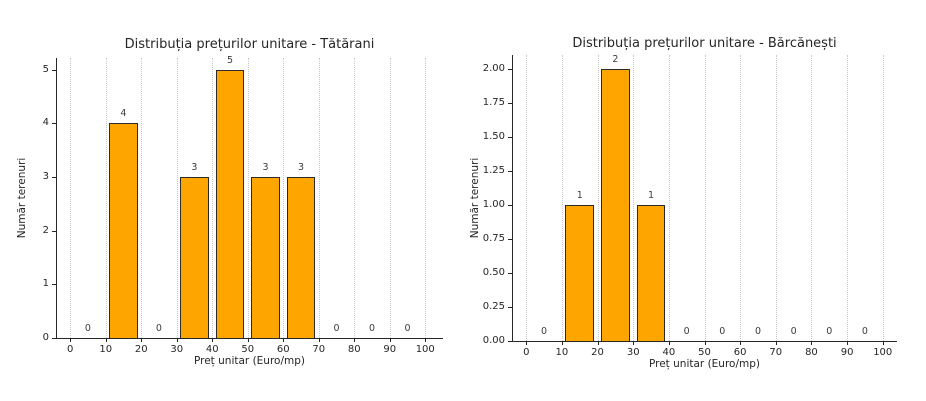 This screenshot has width=926, height=401. What do you see at coordinates (493, 238) in the screenshot?
I see `y-tick-label: 0.75` at bounding box center [493, 238].